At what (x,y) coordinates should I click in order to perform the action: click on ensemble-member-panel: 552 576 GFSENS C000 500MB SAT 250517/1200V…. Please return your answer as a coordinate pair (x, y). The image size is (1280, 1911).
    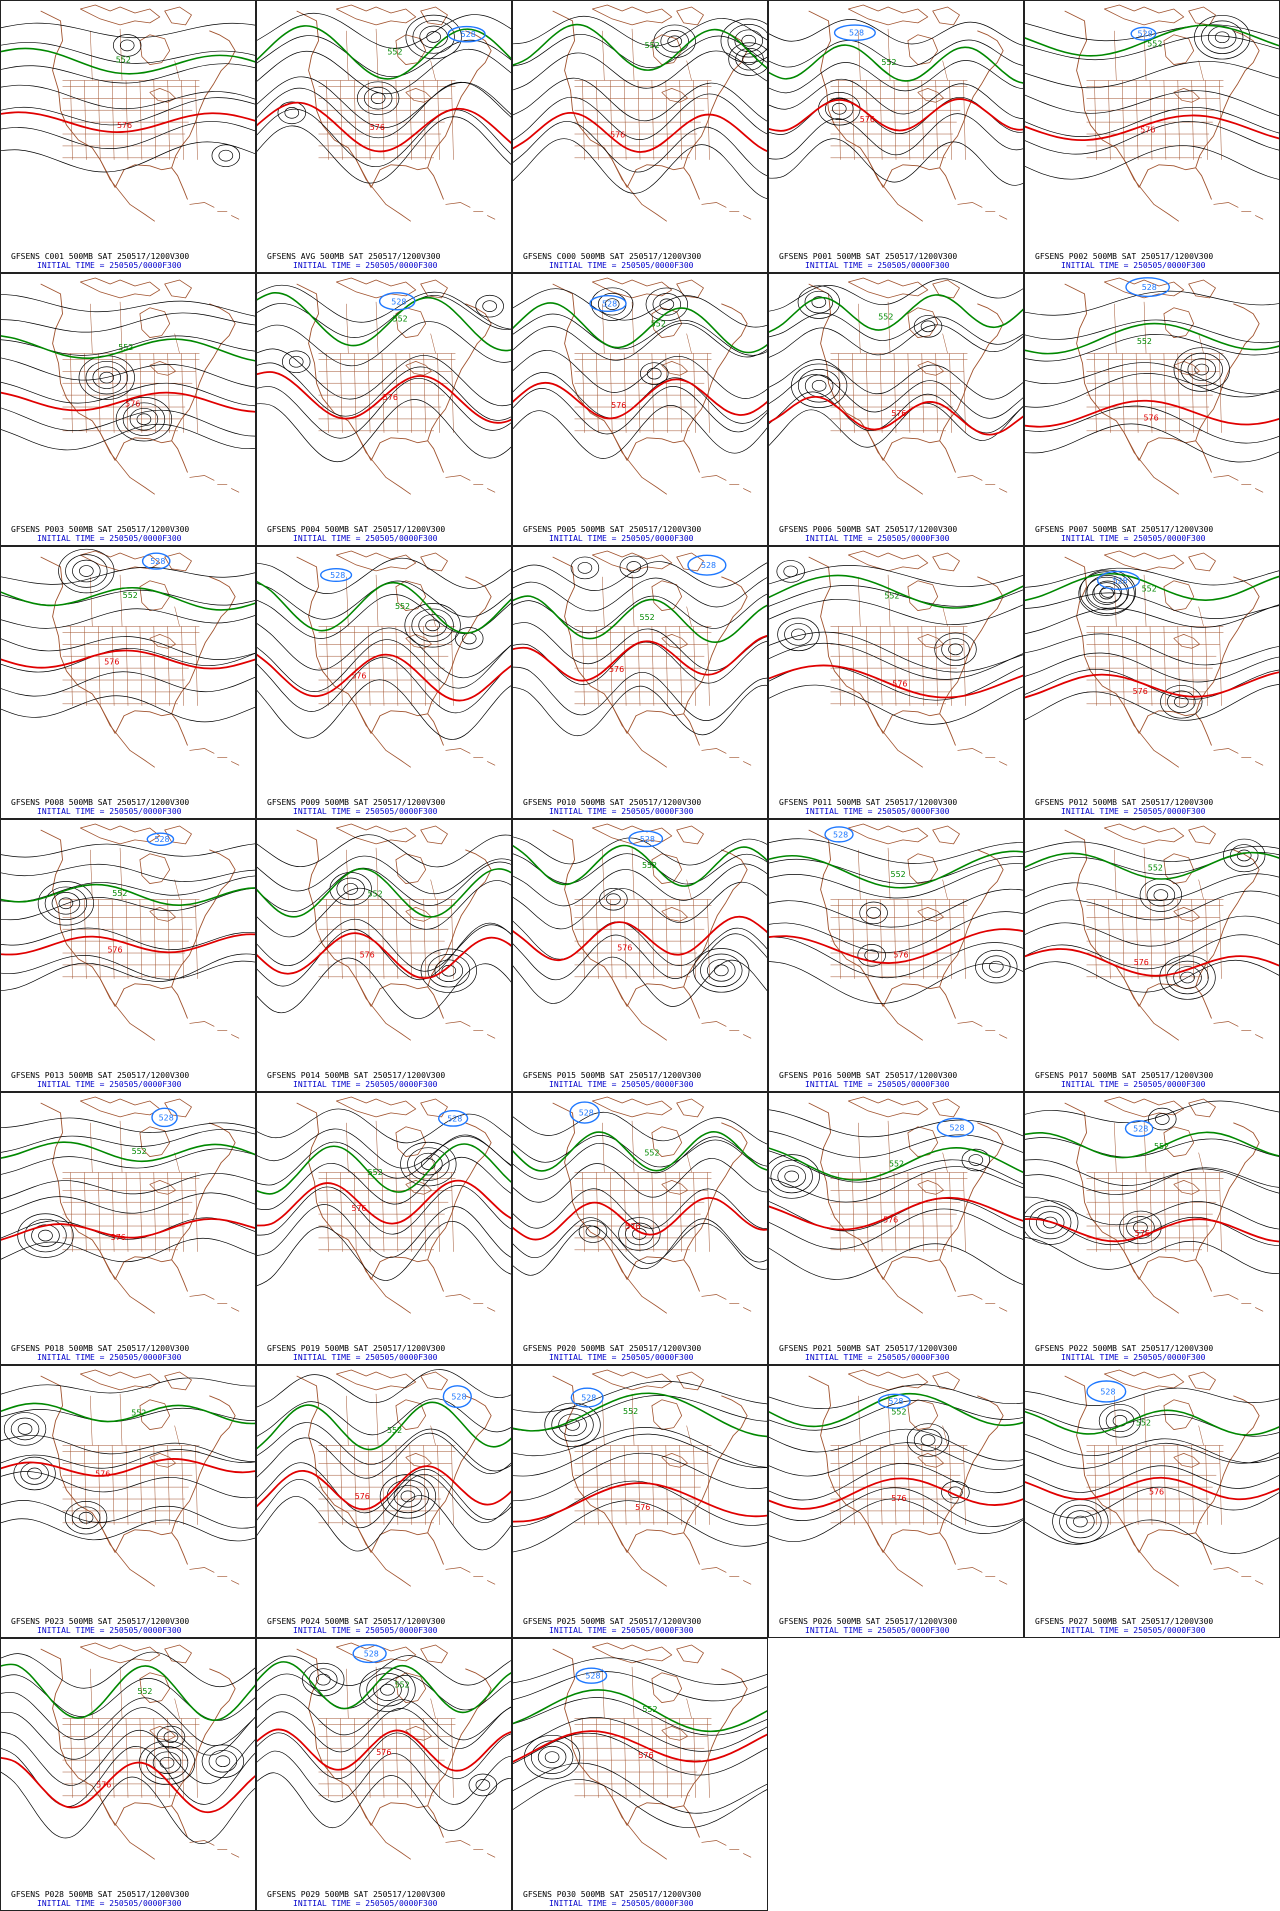
    Looking at the image, I should click on (640, 136).